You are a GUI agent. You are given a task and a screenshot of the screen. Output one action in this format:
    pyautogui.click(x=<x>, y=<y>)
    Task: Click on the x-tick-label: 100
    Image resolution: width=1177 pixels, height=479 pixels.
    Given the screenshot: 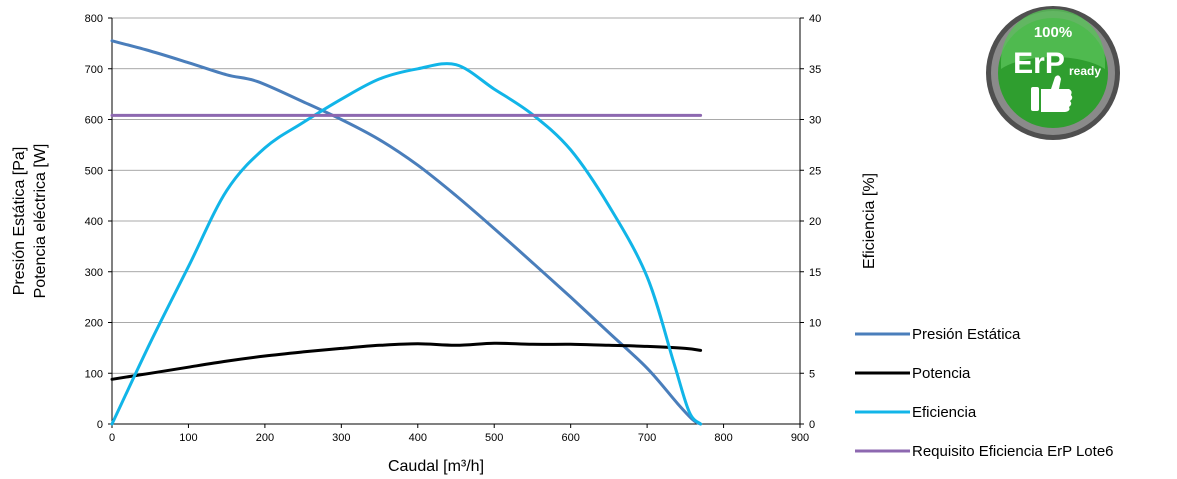 What is the action you would take?
    pyautogui.click(x=188, y=438)
    